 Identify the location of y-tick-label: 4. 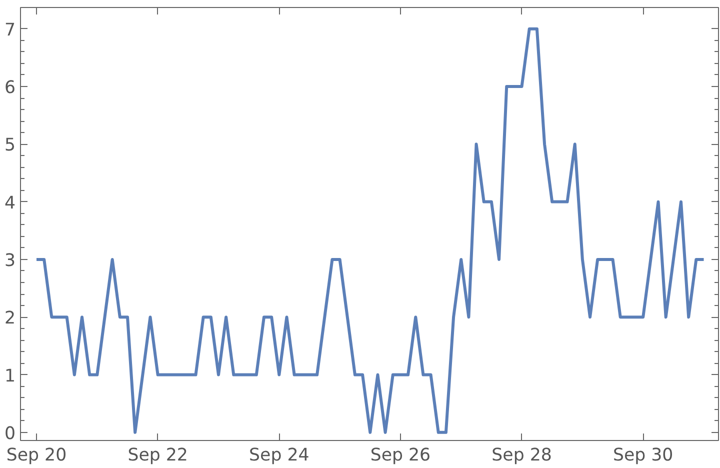
(10, 203).